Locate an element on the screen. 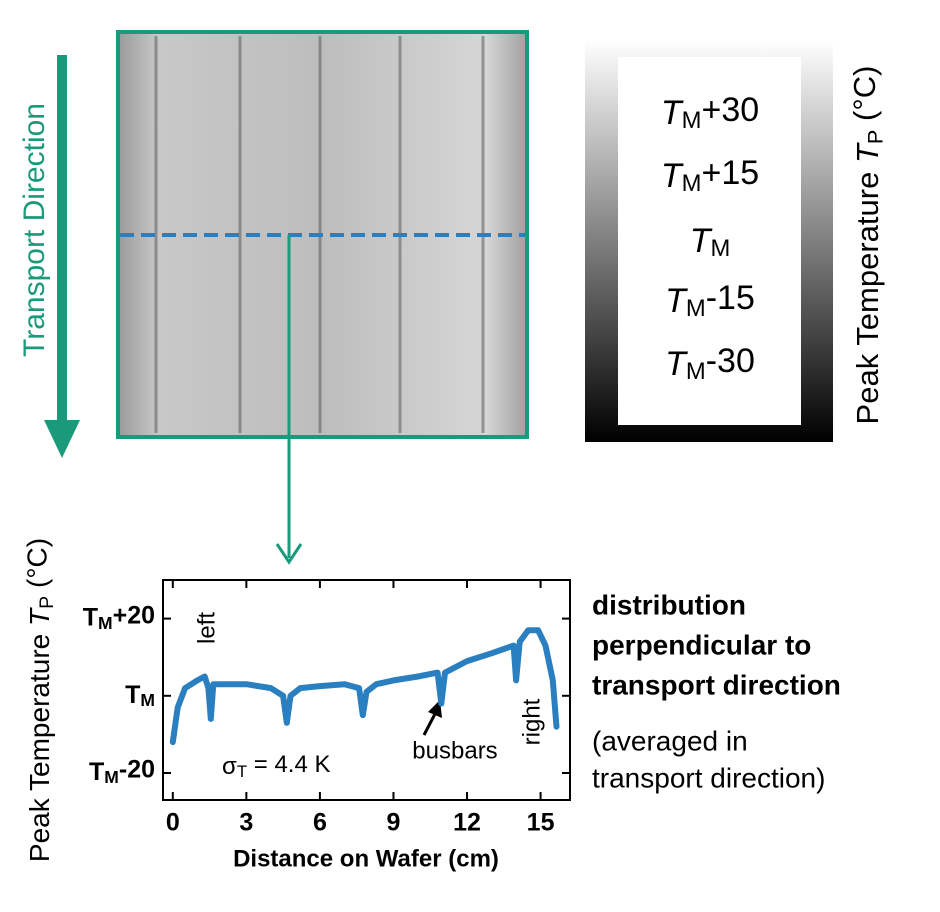 The height and width of the screenshot is (912, 940). plot-frame is located at coordinates (366, 690).